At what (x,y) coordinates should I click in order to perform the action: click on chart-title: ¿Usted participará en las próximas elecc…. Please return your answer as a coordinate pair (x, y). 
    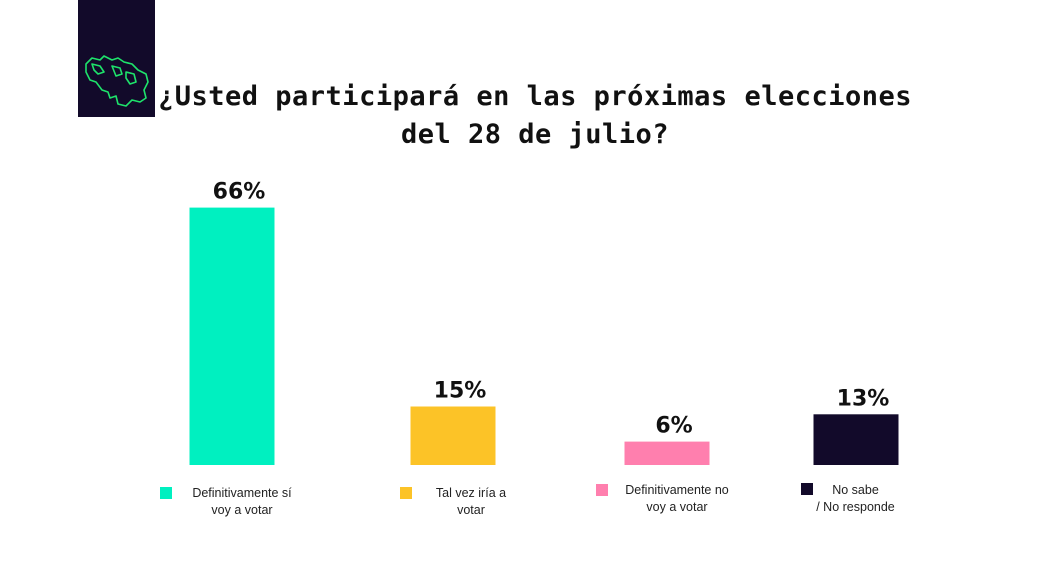
    Looking at the image, I should click on (518, 116).